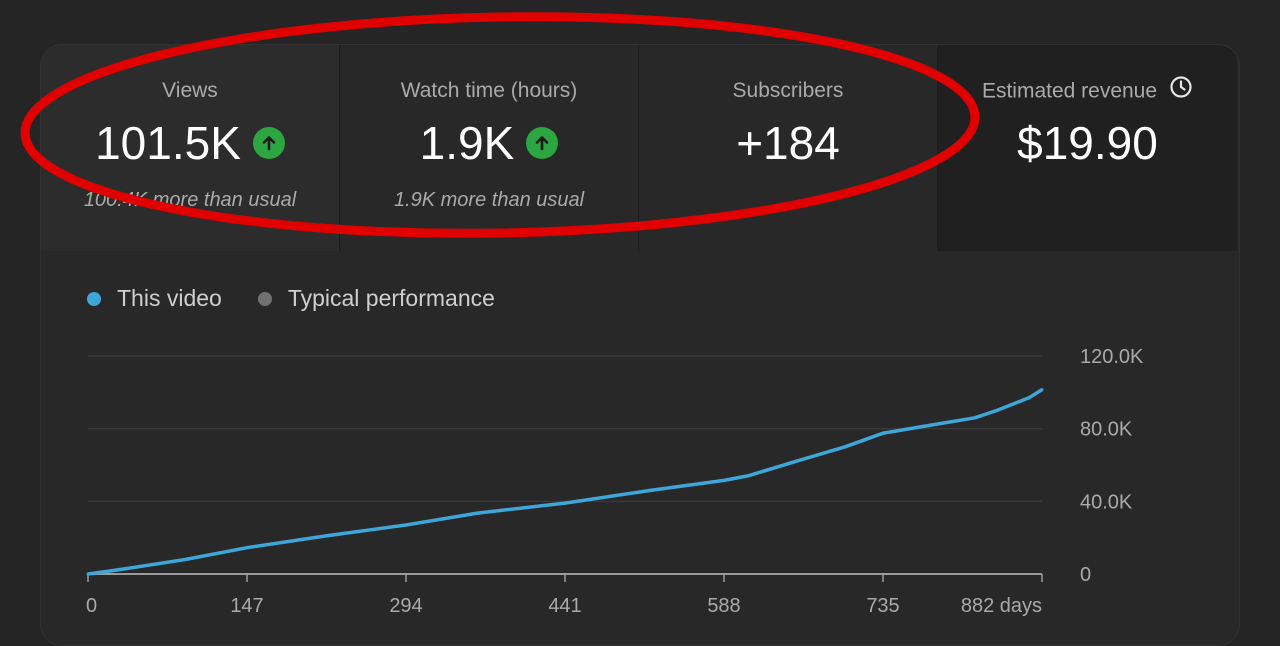 Image resolution: width=1280 pixels, height=646 pixels. I want to click on chart-legend: This video Typical performance, so click(309, 298).